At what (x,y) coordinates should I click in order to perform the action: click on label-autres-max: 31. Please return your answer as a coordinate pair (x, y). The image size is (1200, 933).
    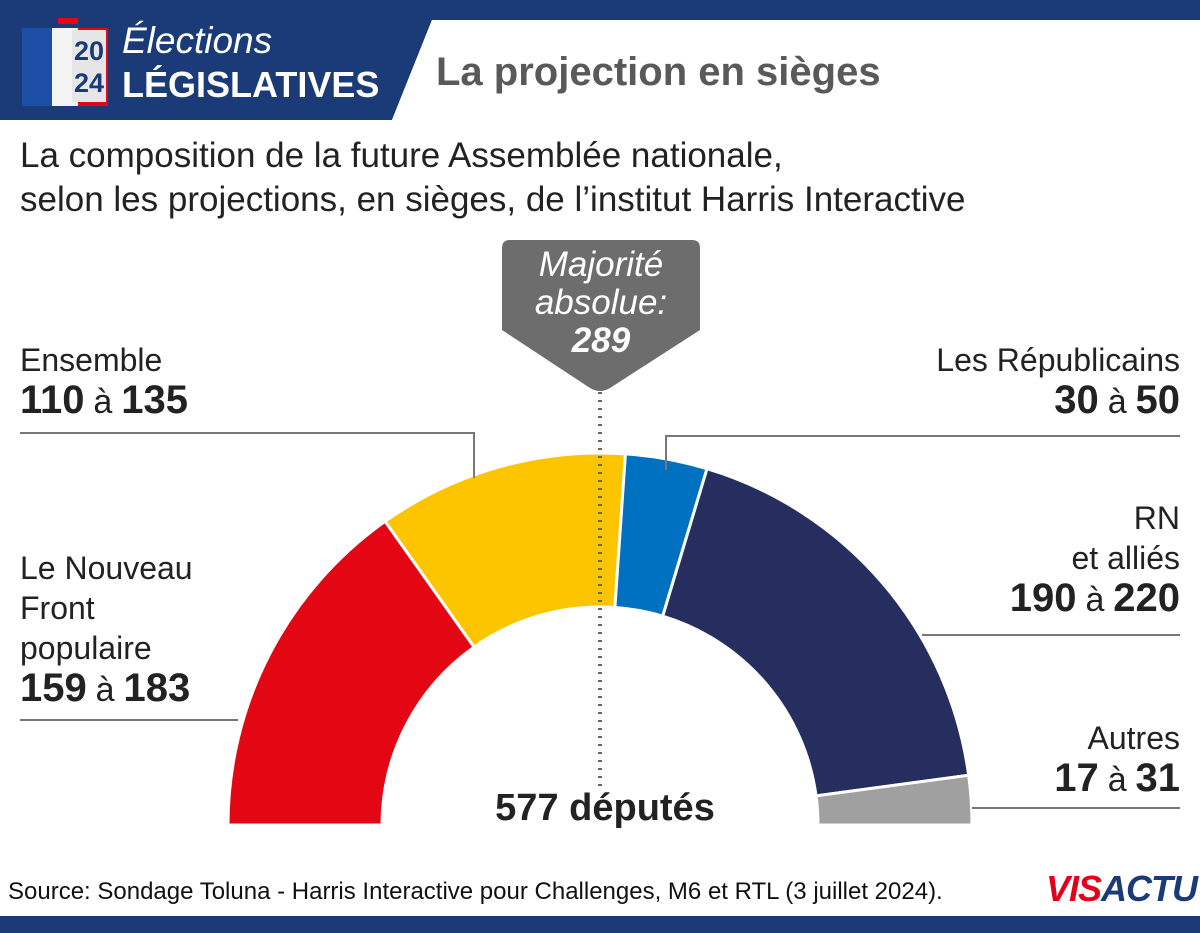
    Looking at the image, I should click on (1158, 778).